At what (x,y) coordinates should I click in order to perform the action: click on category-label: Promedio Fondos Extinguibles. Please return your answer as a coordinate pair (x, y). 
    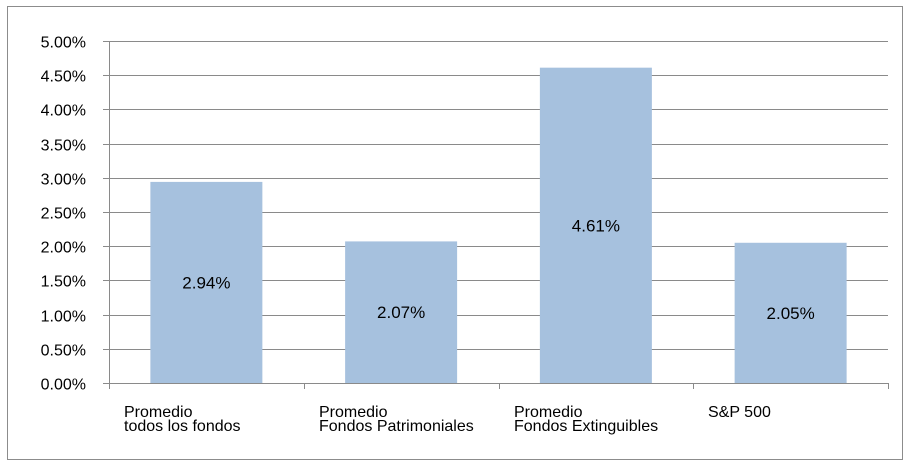
    Looking at the image, I should click on (586, 419).